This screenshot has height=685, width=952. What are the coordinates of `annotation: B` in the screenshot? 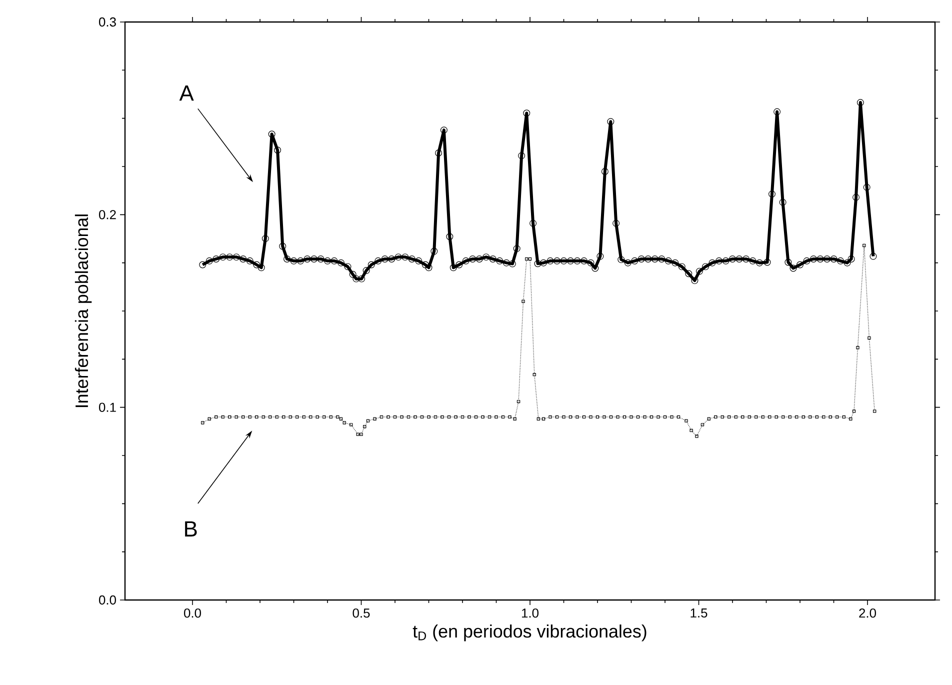 It's located at (191, 528).